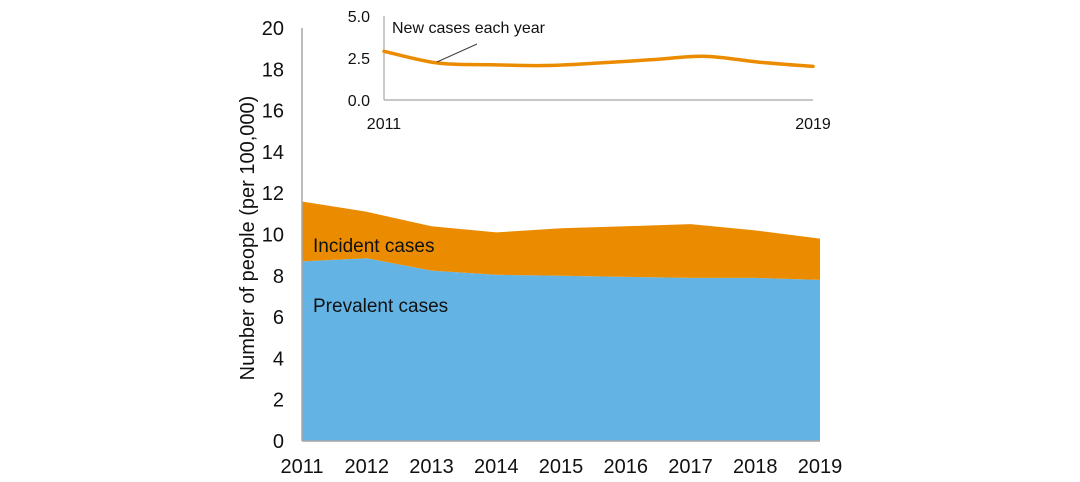  What do you see at coordinates (813, 124) in the screenshot?
I see `inset-x-tick-label: 2019` at bounding box center [813, 124].